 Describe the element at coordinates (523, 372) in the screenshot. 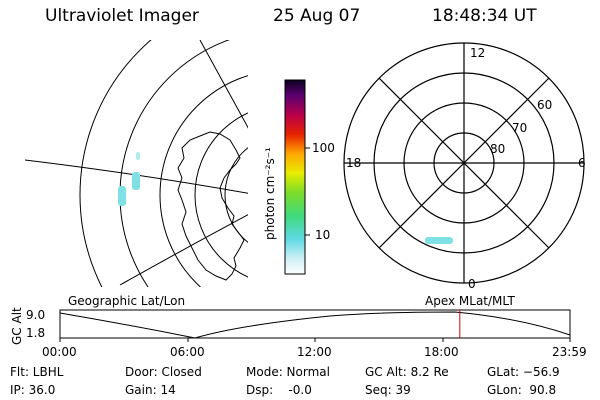

I see `info-glat: GLat: −56.9` at that location.